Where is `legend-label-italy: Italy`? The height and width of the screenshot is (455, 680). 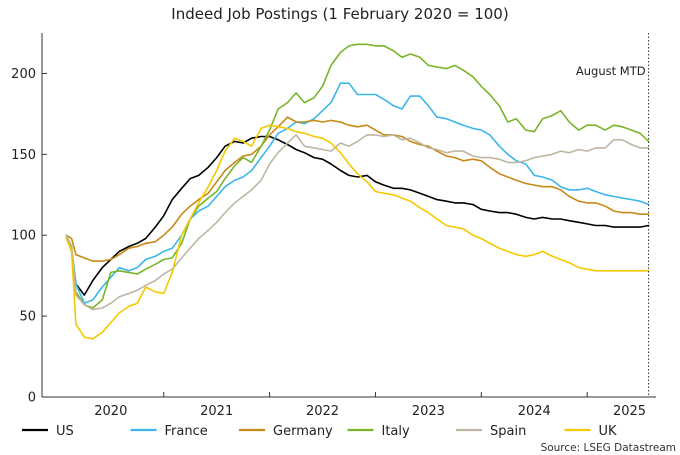 legend-label-italy: Italy is located at coordinates (396, 431).